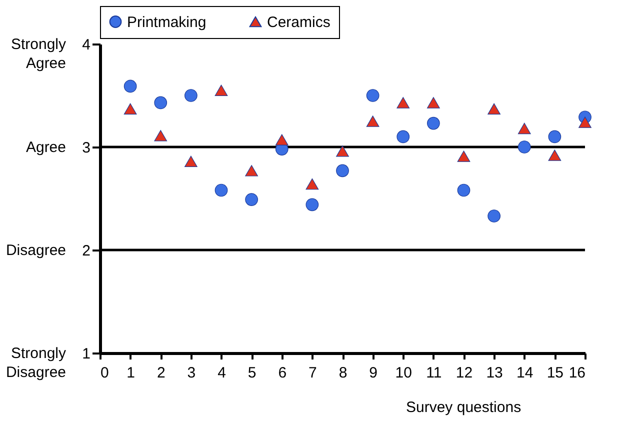 The image size is (633, 444). What do you see at coordinates (464, 407) in the screenshot?
I see `x-axis-title: Survey questions` at bounding box center [464, 407].